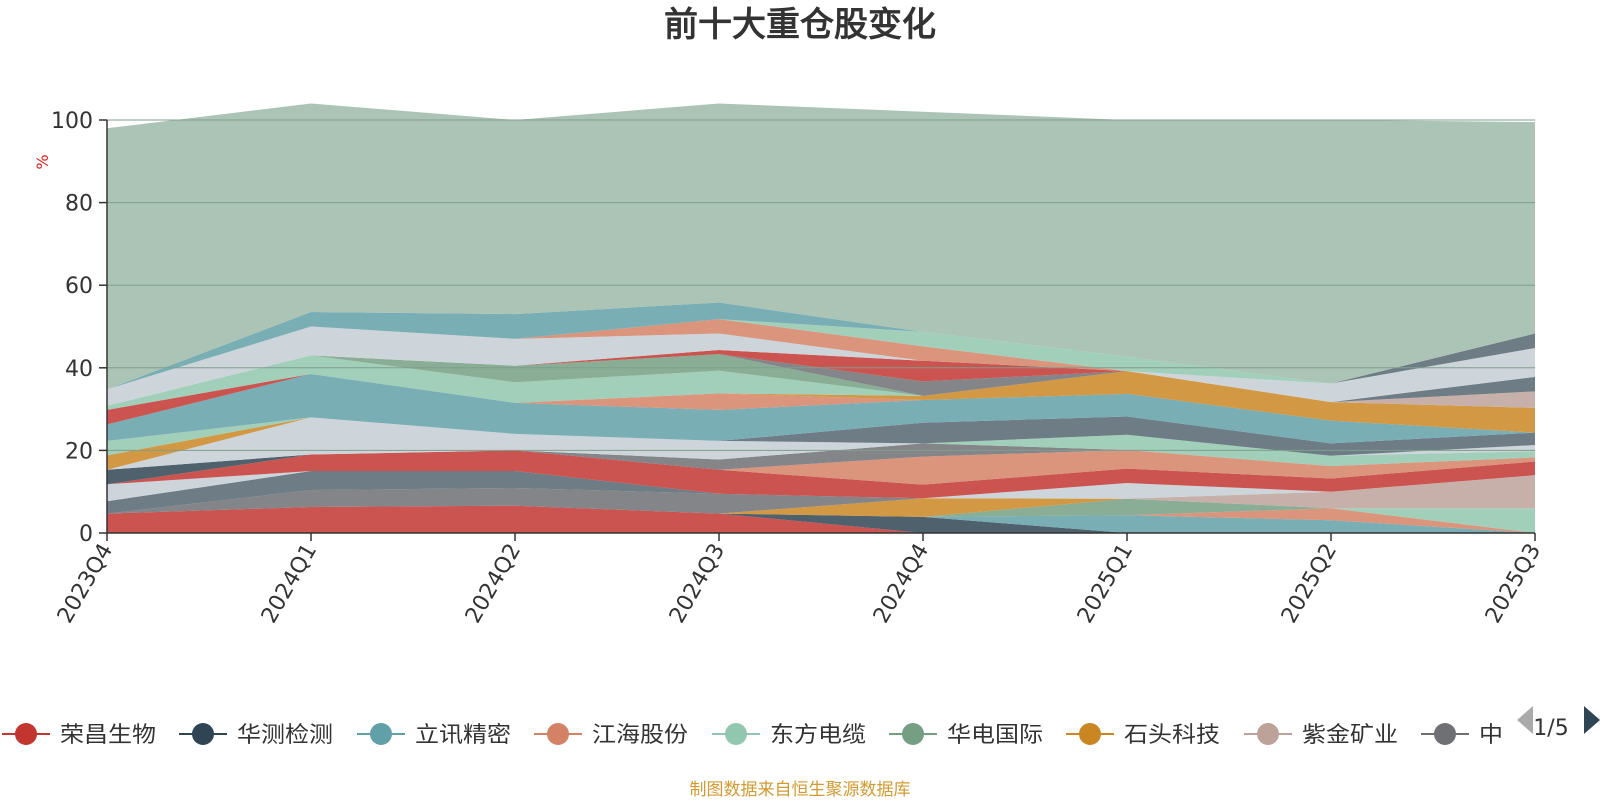 This screenshot has height=800, width=1600. I want to click on x-tick-label: 2024Q3, so click(697, 584).